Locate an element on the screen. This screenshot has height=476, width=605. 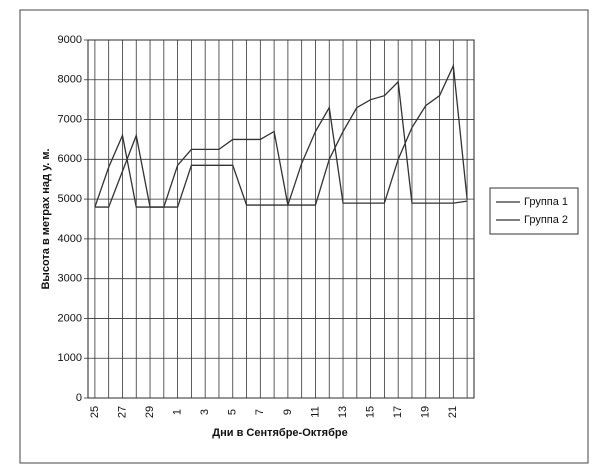
x-tick-label: 5 is located at coordinates (233, 412).